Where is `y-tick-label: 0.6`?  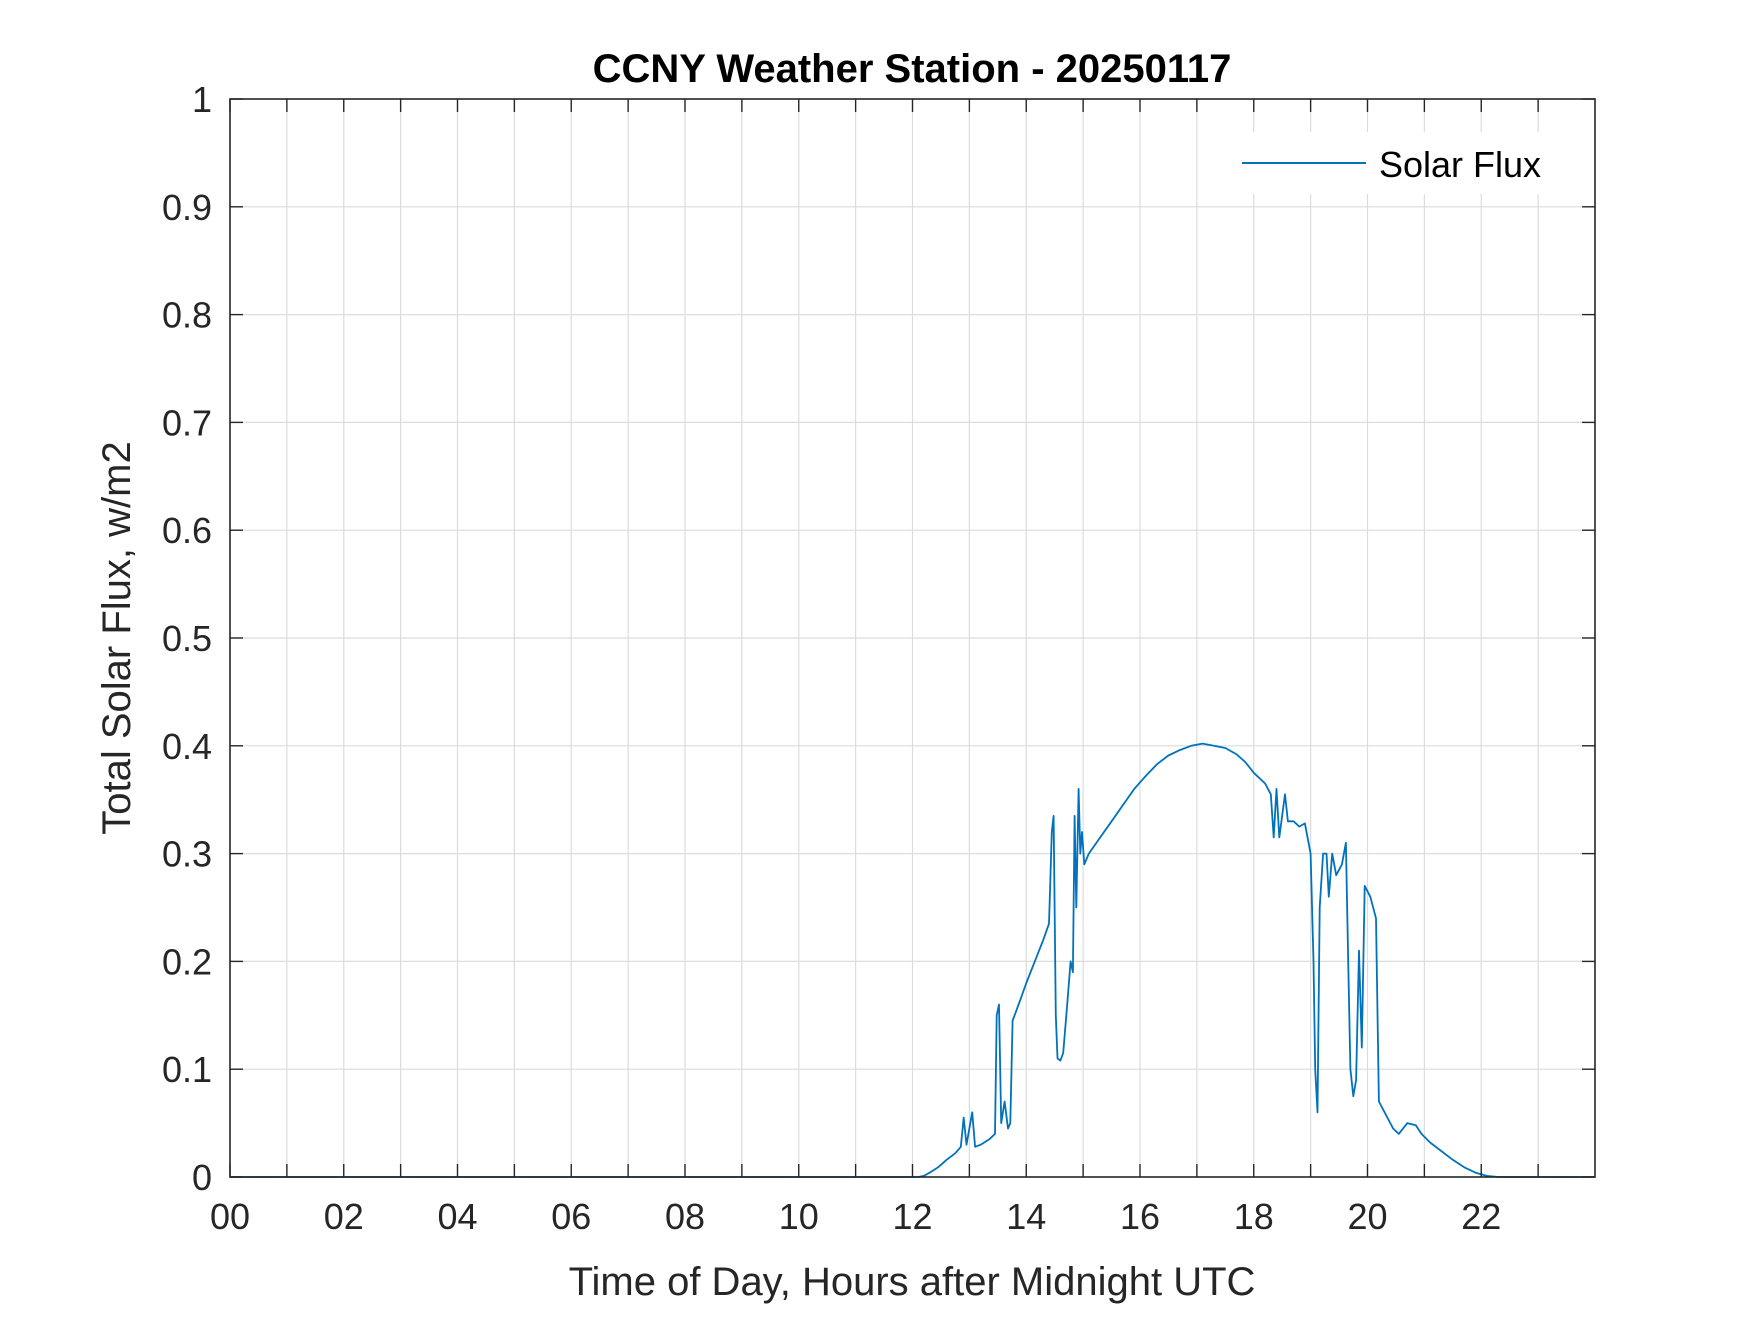
y-tick-label: 0.6 is located at coordinates (187, 530).